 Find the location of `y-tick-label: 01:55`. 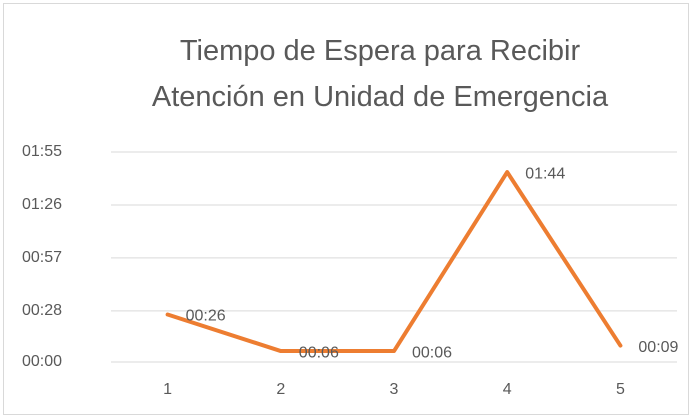

y-tick-label: 01:55 is located at coordinates (42, 151).